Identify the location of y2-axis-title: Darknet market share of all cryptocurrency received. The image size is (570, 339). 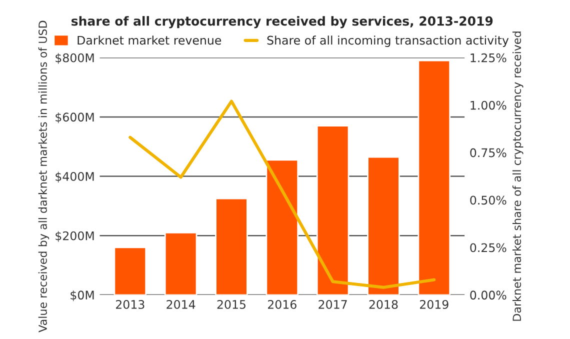
(518, 176).